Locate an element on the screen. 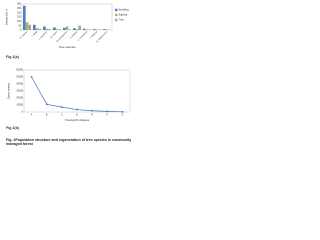 This screenshot has height=240, width=320. y-tick-label: 150 is located at coordinates (19, 17).